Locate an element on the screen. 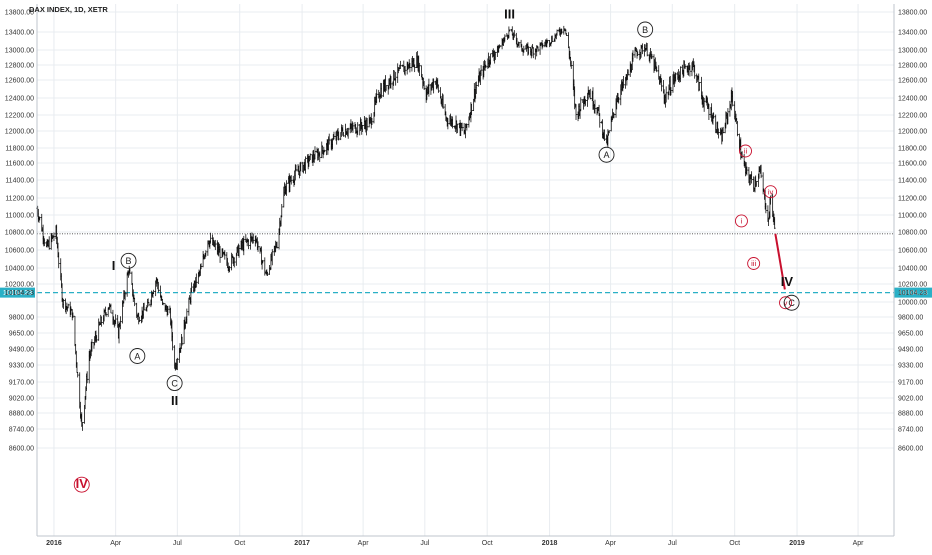  wave-text: A is located at coordinates (137, 356).